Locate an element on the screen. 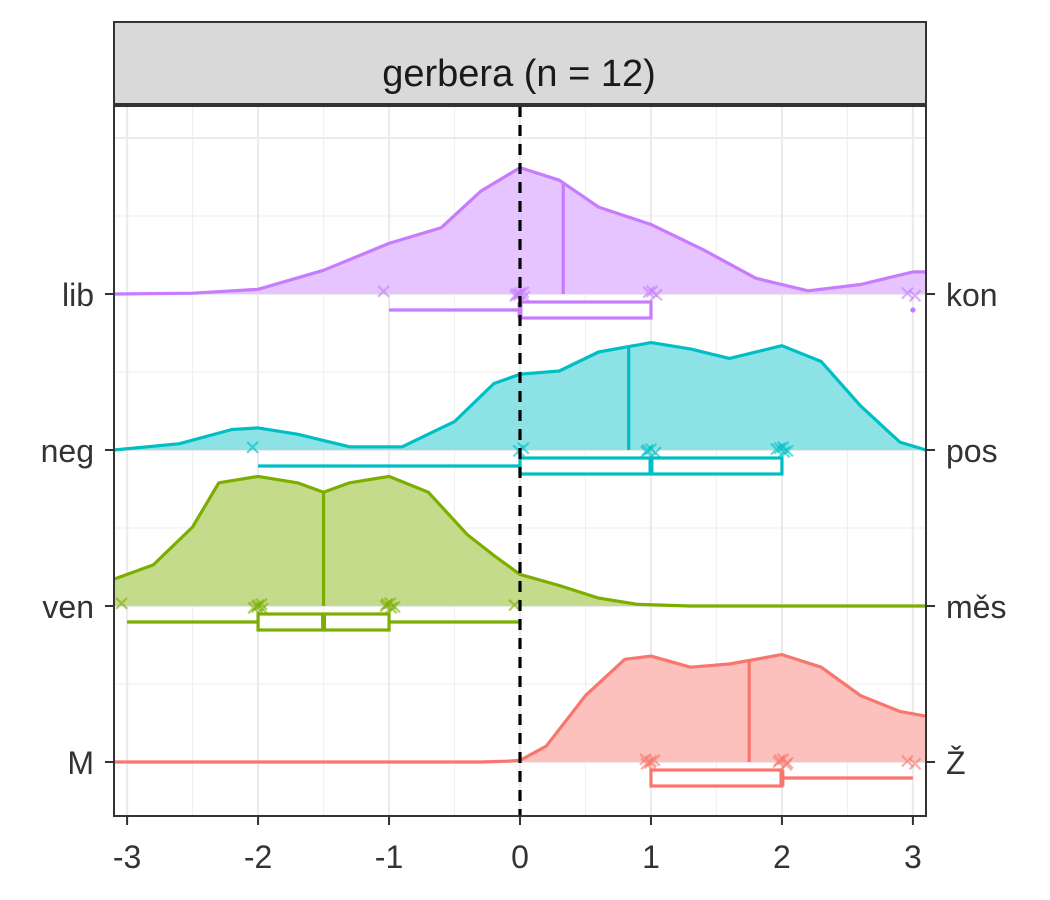  y-tick-label-left: ven is located at coordinates (68, 607).